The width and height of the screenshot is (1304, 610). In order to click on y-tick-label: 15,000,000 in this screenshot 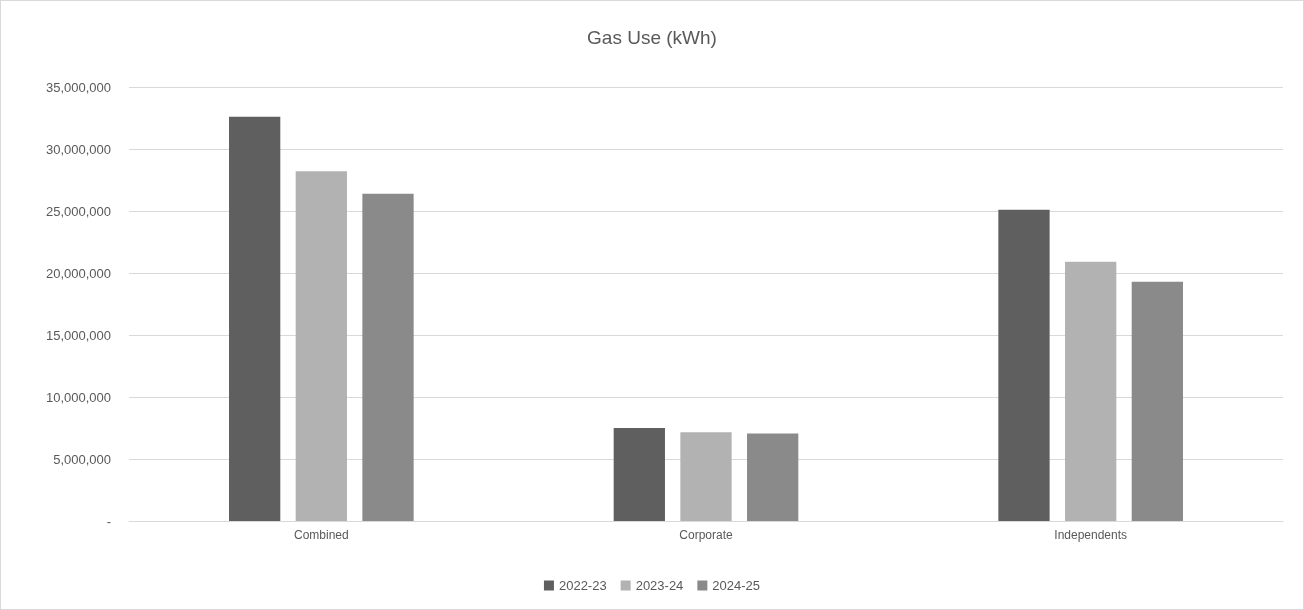, I will do `click(78, 335)`.